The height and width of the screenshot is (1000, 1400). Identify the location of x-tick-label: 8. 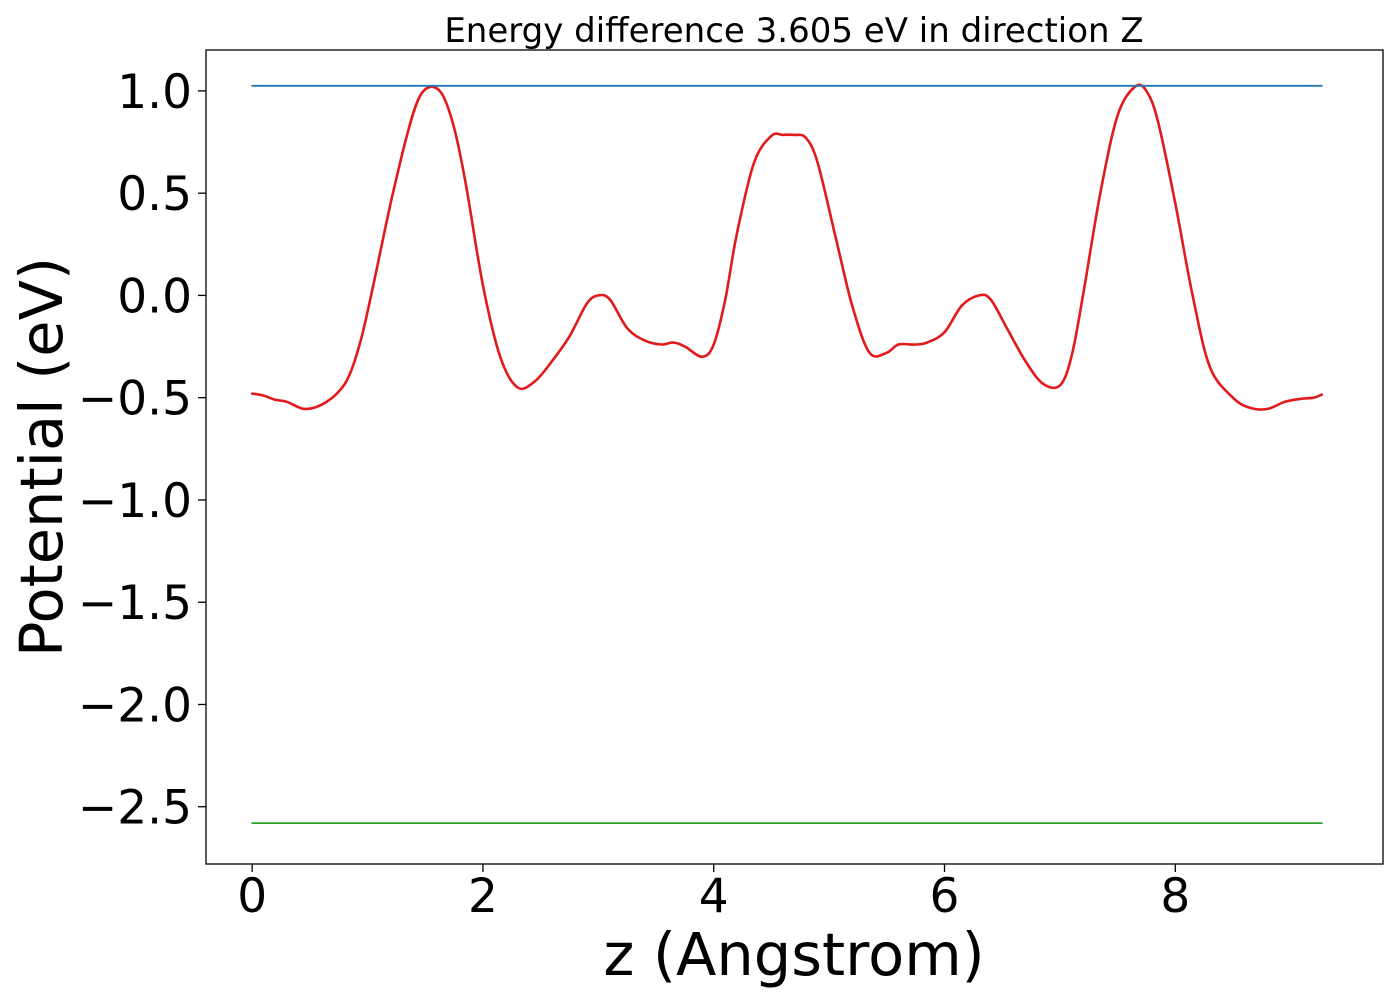
(1175, 896).